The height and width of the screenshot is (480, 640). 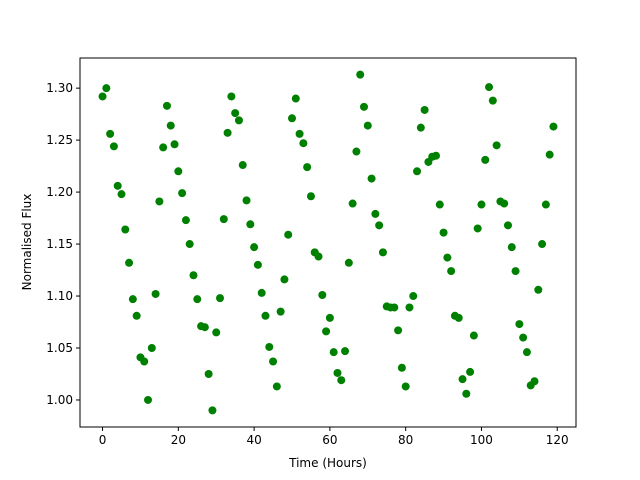 I want to click on x-tick-label: 120, so click(x=557, y=440).